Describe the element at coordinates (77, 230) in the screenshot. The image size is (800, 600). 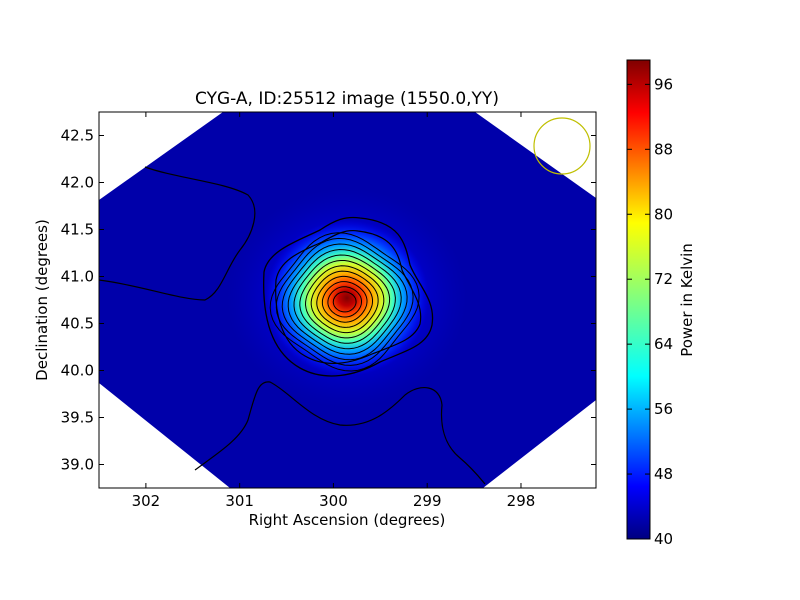
I see `y-tick-label: 41.5` at that location.